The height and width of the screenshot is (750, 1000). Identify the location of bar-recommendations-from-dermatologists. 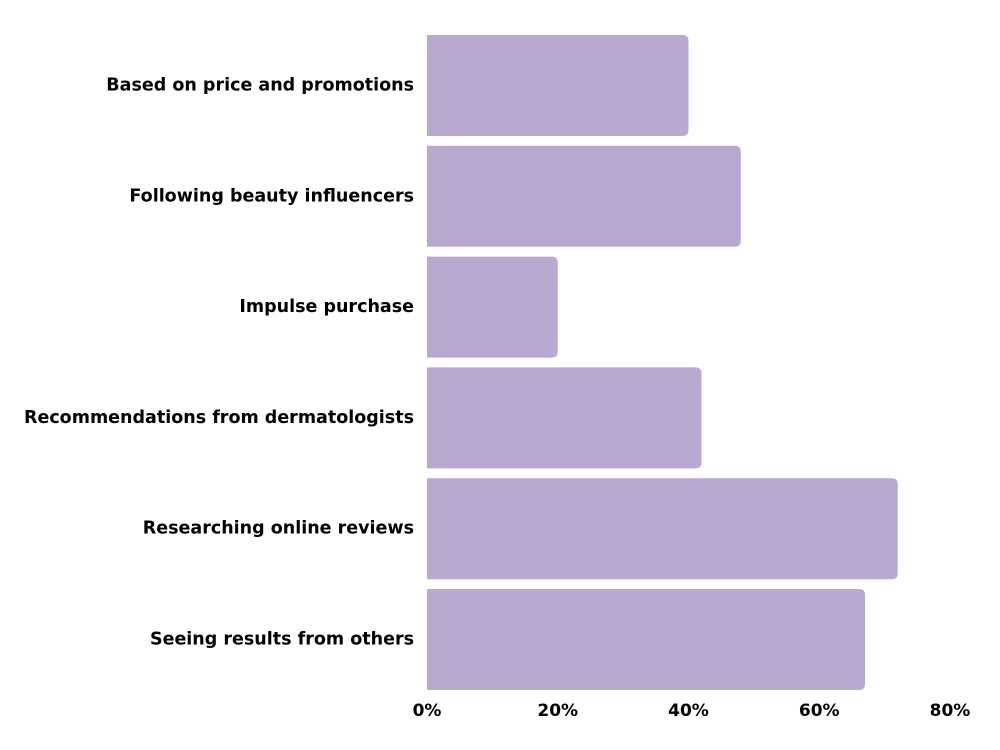
(564, 418).